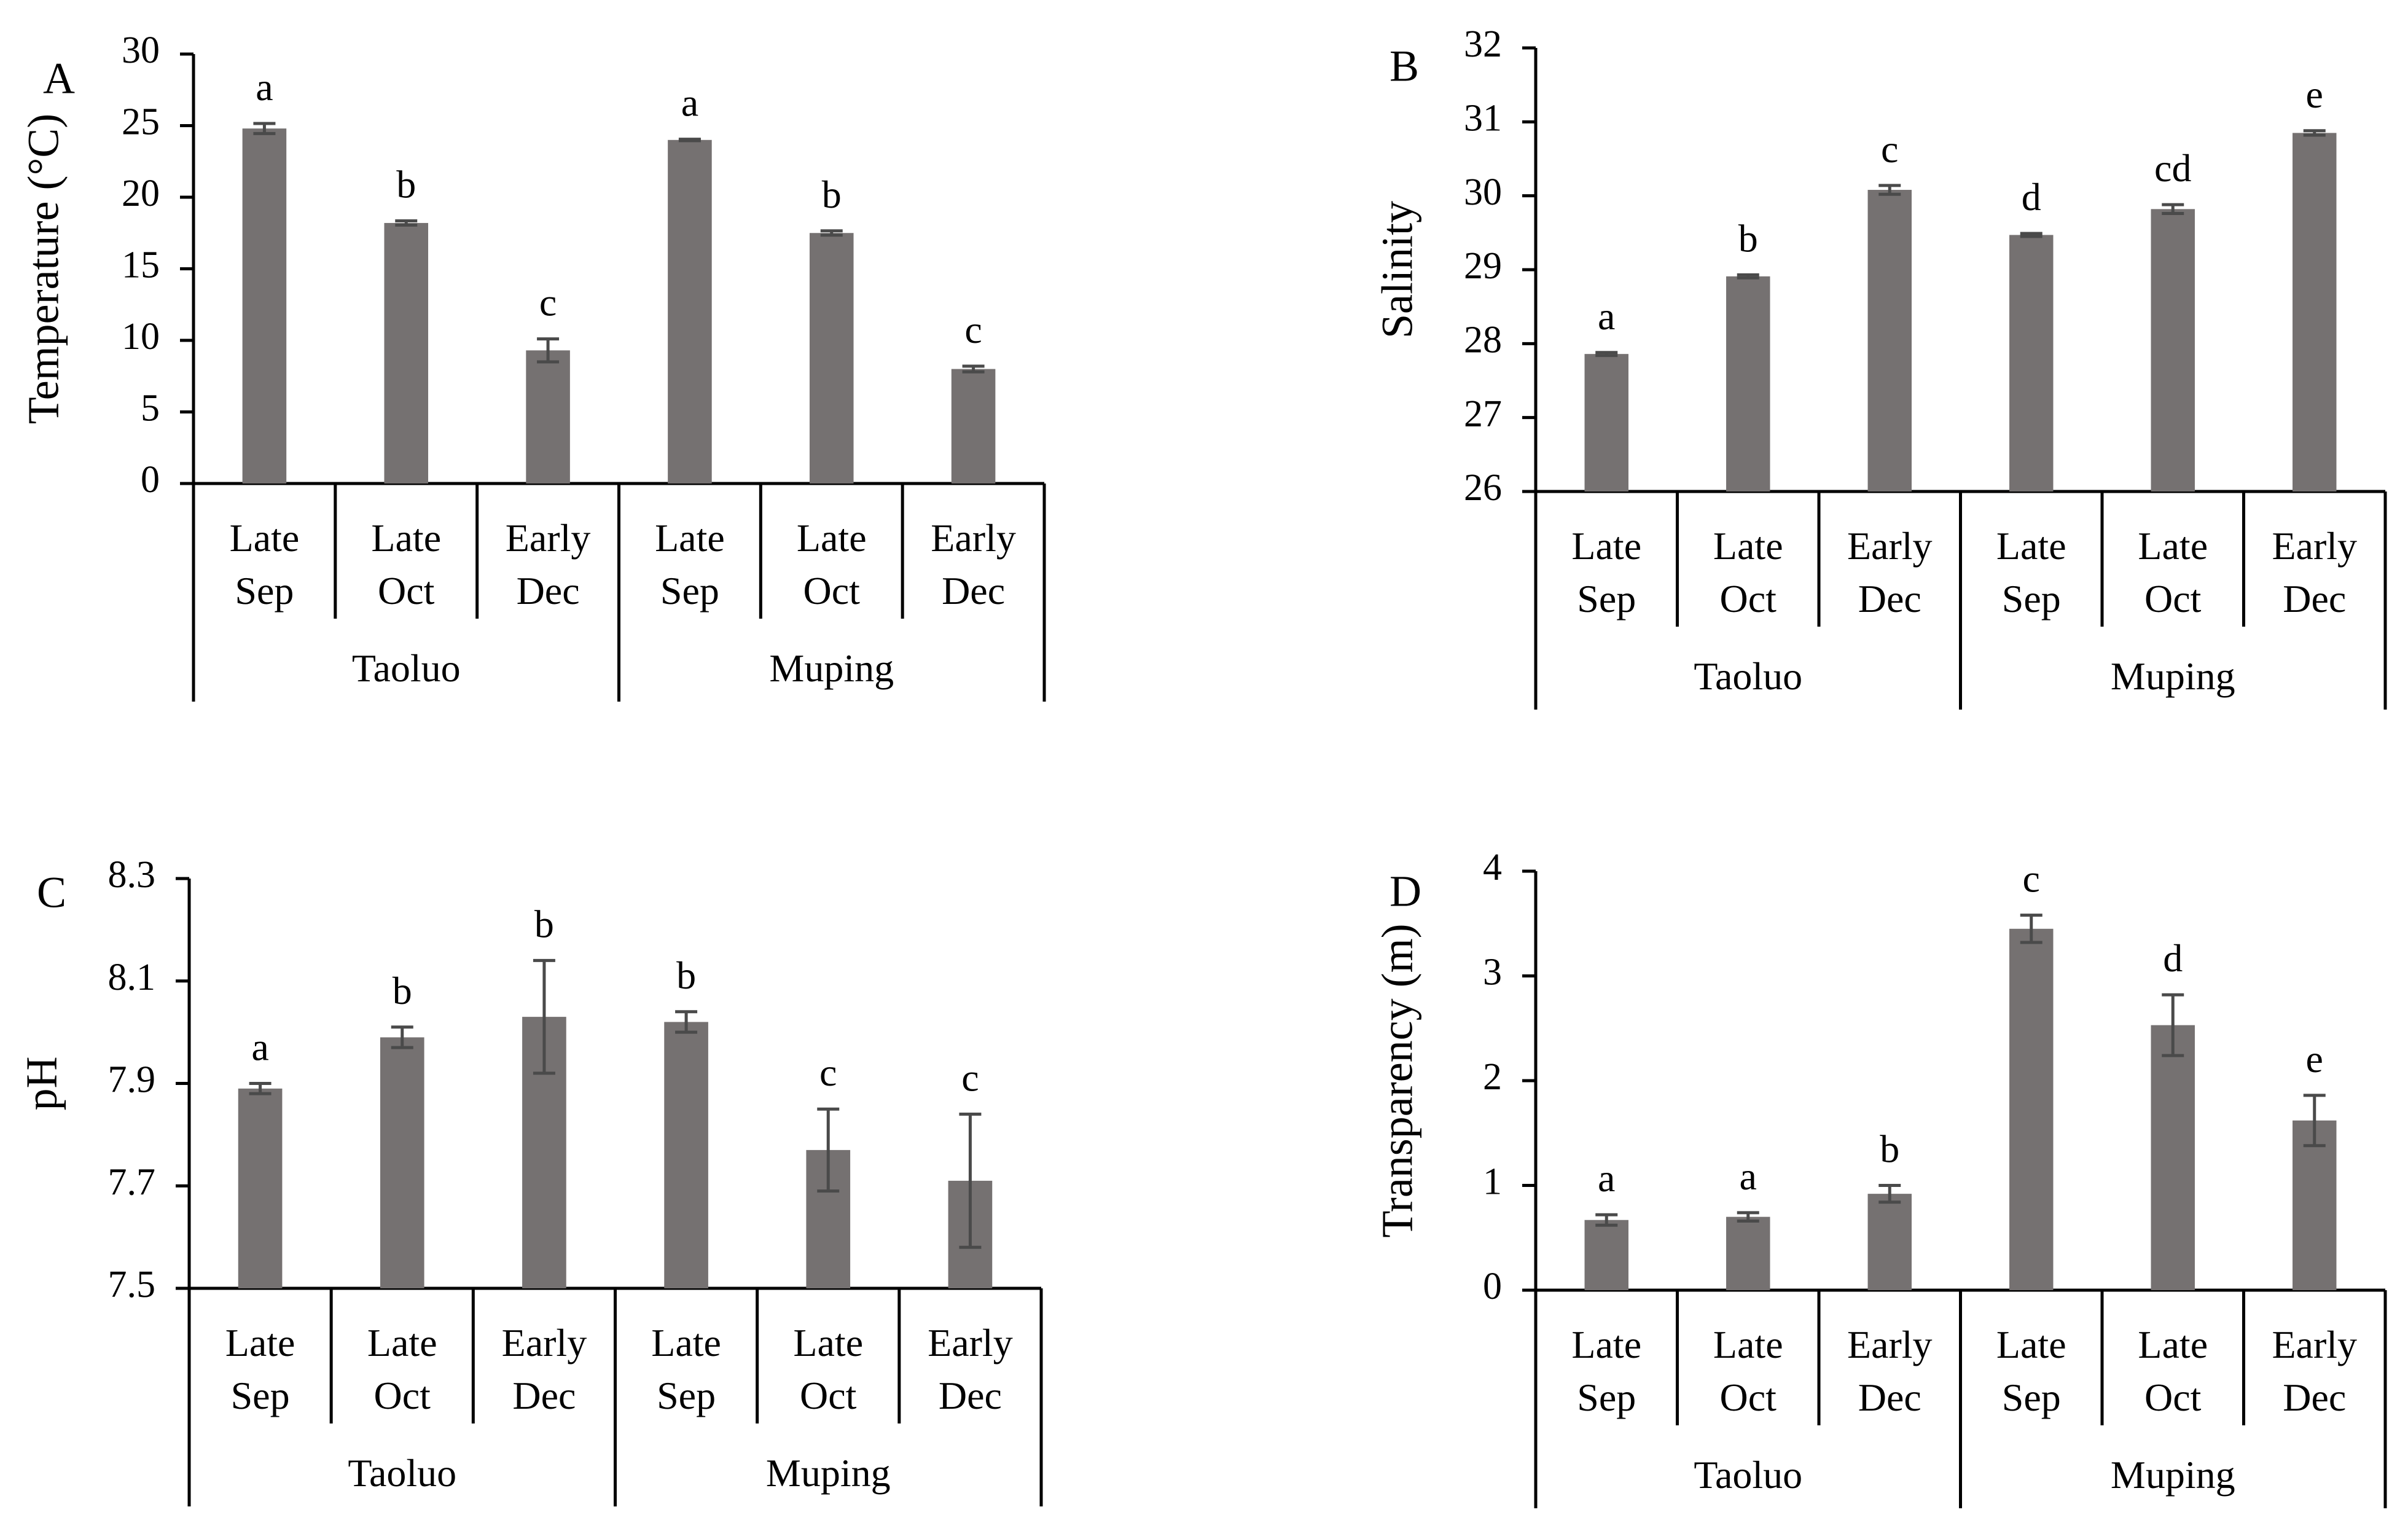 The image size is (2408, 1531). Describe the element at coordinates (132, 1182) in the screenshot. I see `y-tick-label: 7.7` at that location.